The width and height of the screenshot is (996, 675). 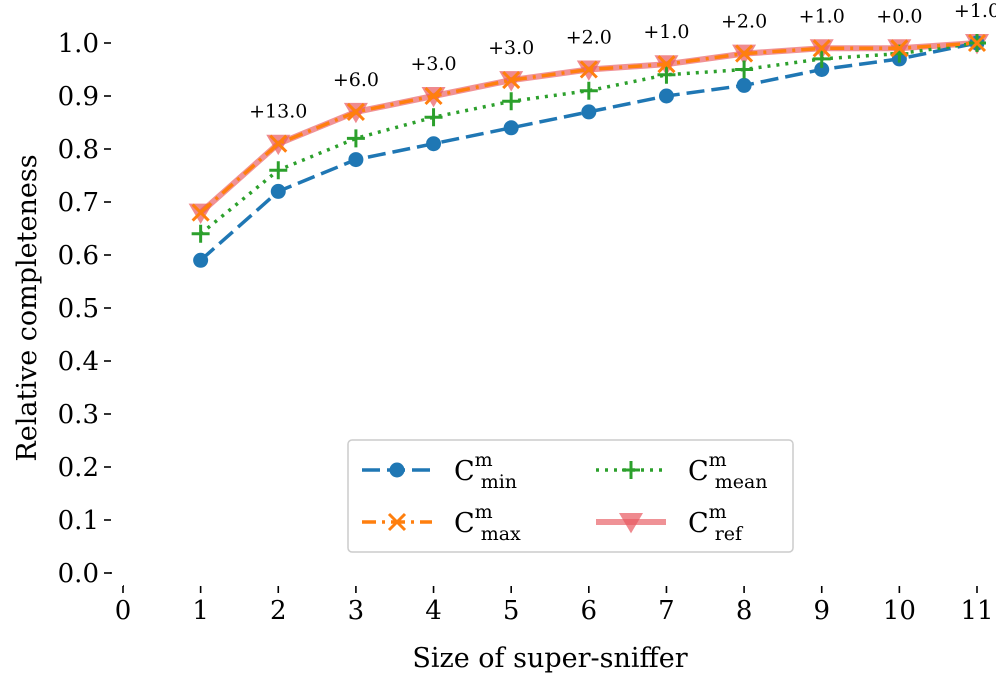 What do you see at coordinates (27, 307) in the screenshot?
I see `y-axis-title: Relative completeness` at bounding box center [27, 307].